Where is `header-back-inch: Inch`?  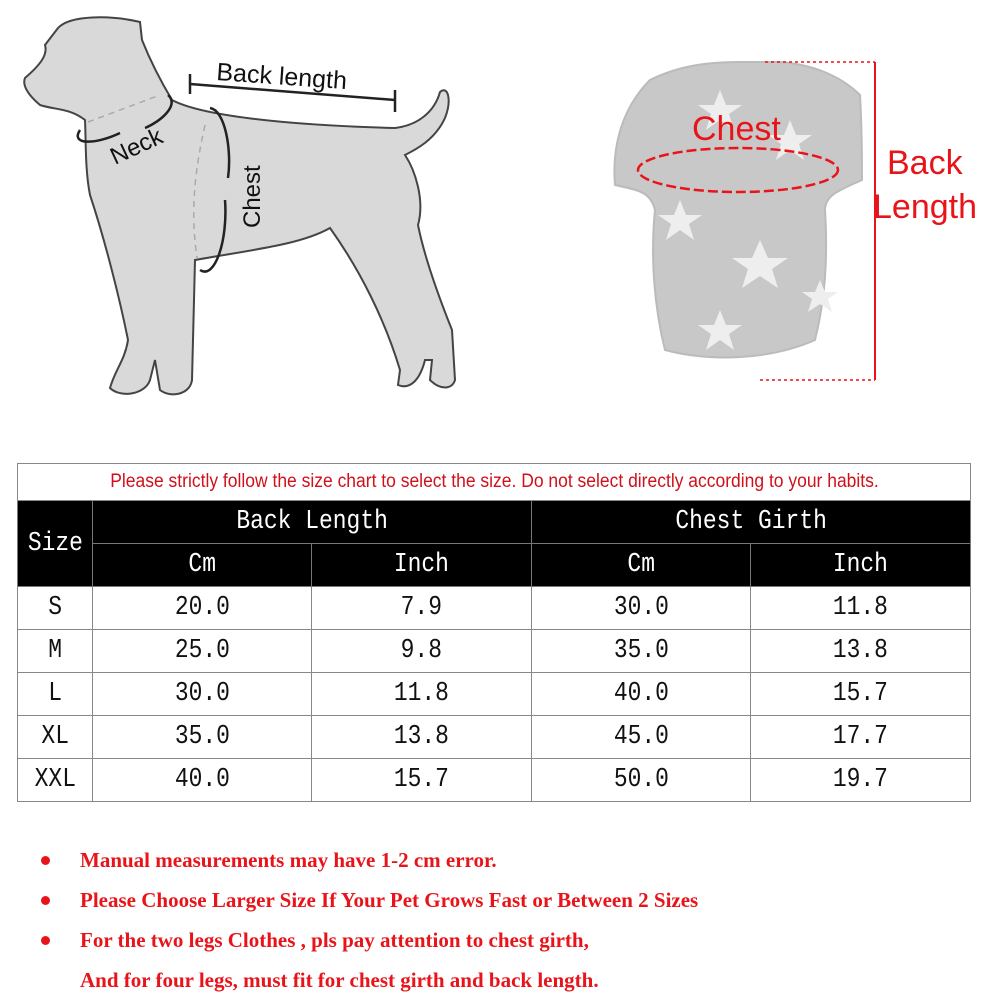
header-back-inch: Inch is located at coordinates (421, 565).